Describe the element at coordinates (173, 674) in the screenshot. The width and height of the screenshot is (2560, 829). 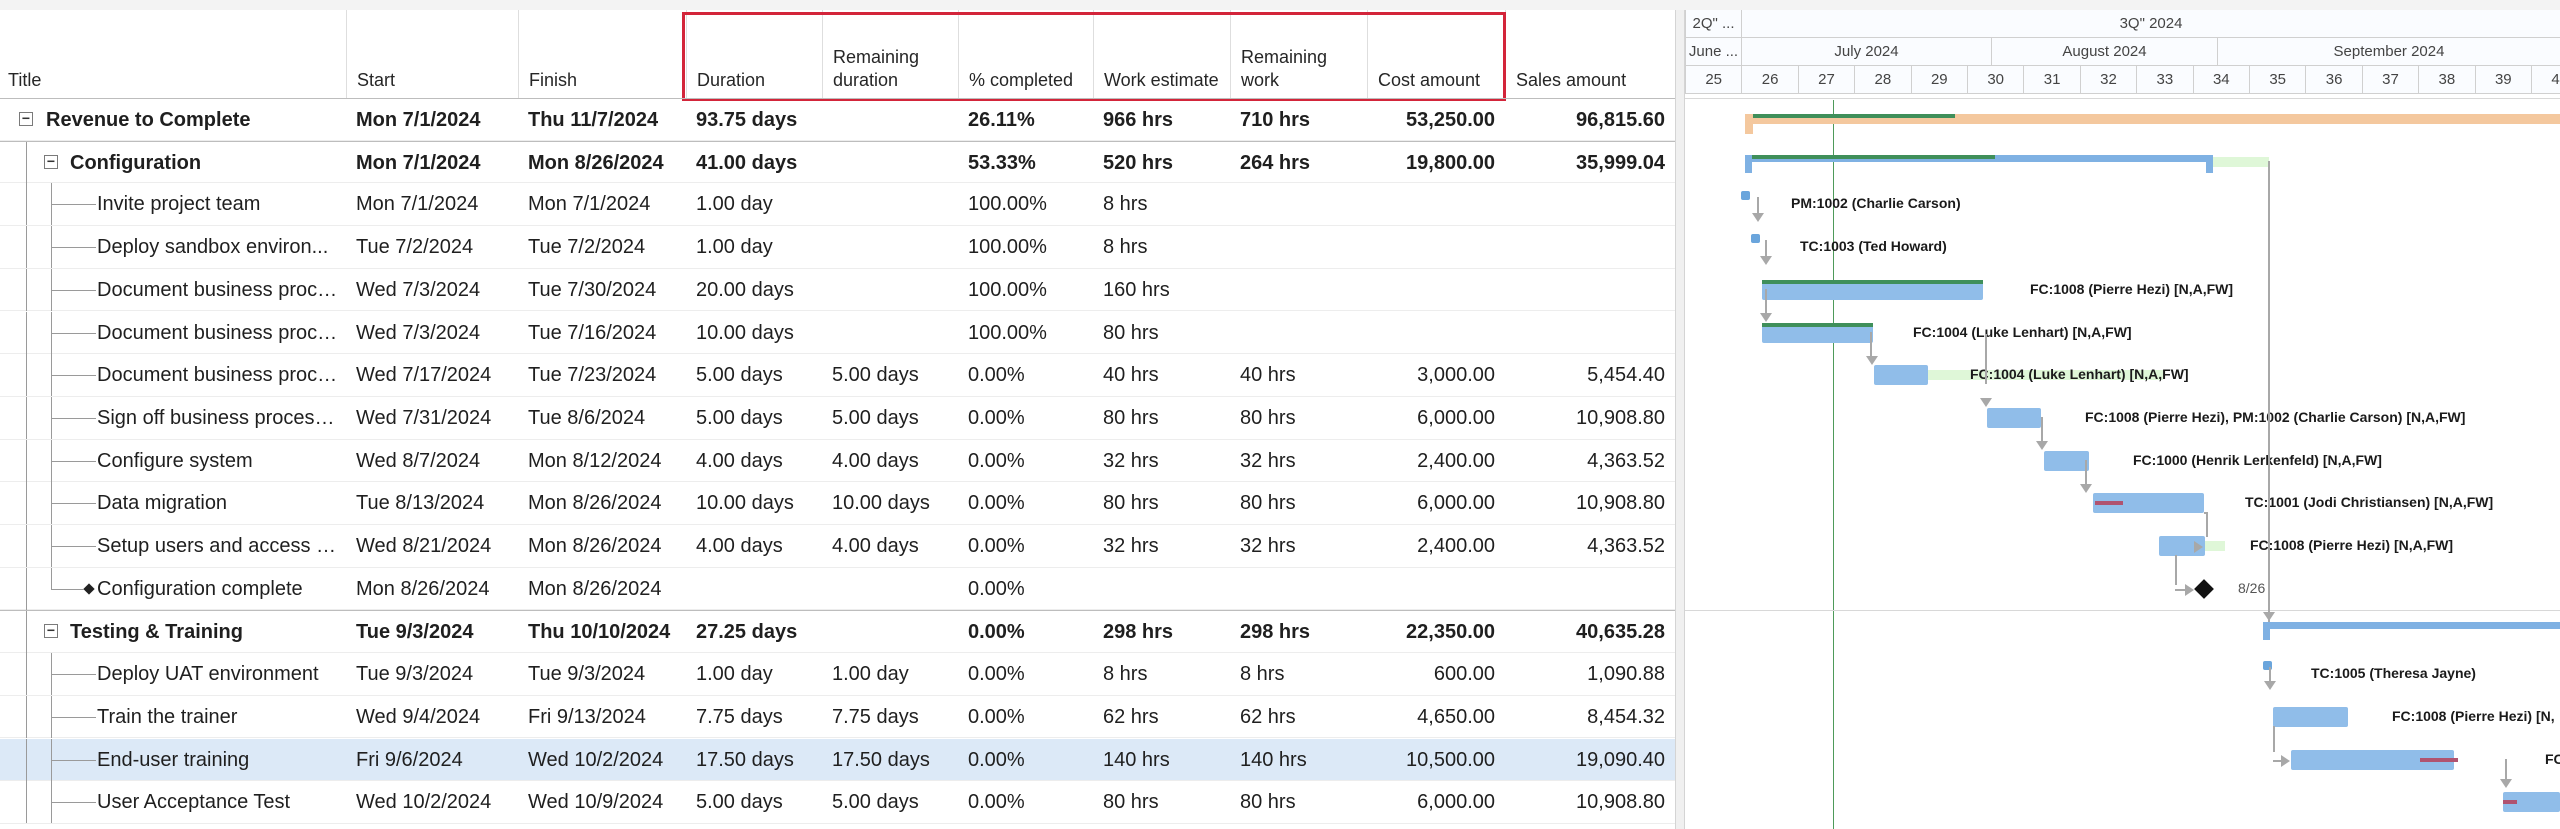
I see `title-cell: Deploy UAT environment` at that location.